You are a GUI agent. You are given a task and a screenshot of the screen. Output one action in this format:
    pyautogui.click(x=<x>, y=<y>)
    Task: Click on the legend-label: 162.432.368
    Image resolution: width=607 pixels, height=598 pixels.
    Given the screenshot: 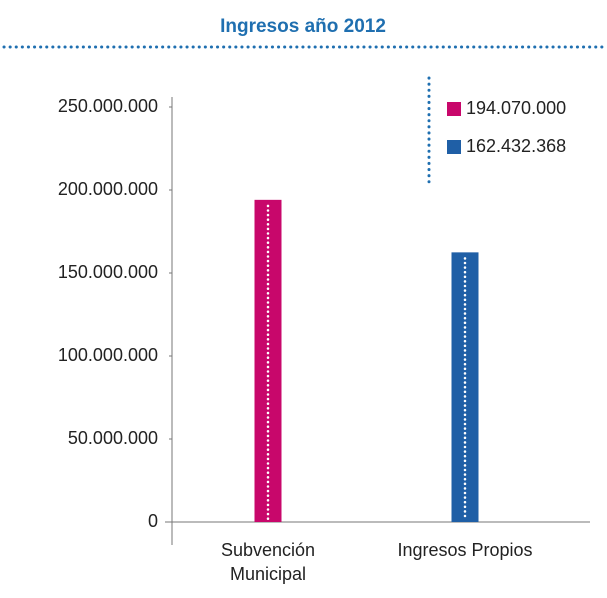 What is the action you would take?
    pyautogui.click(x=516, y=146)
    